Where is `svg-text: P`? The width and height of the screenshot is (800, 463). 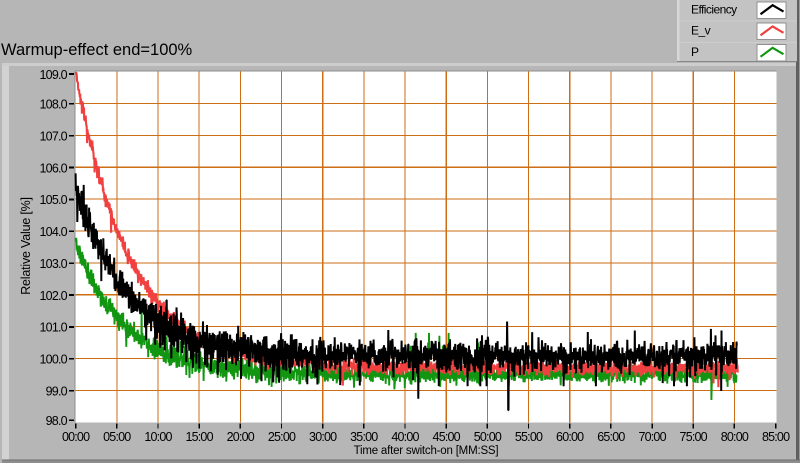
svg-text: P is located at coordinates (695, 52).